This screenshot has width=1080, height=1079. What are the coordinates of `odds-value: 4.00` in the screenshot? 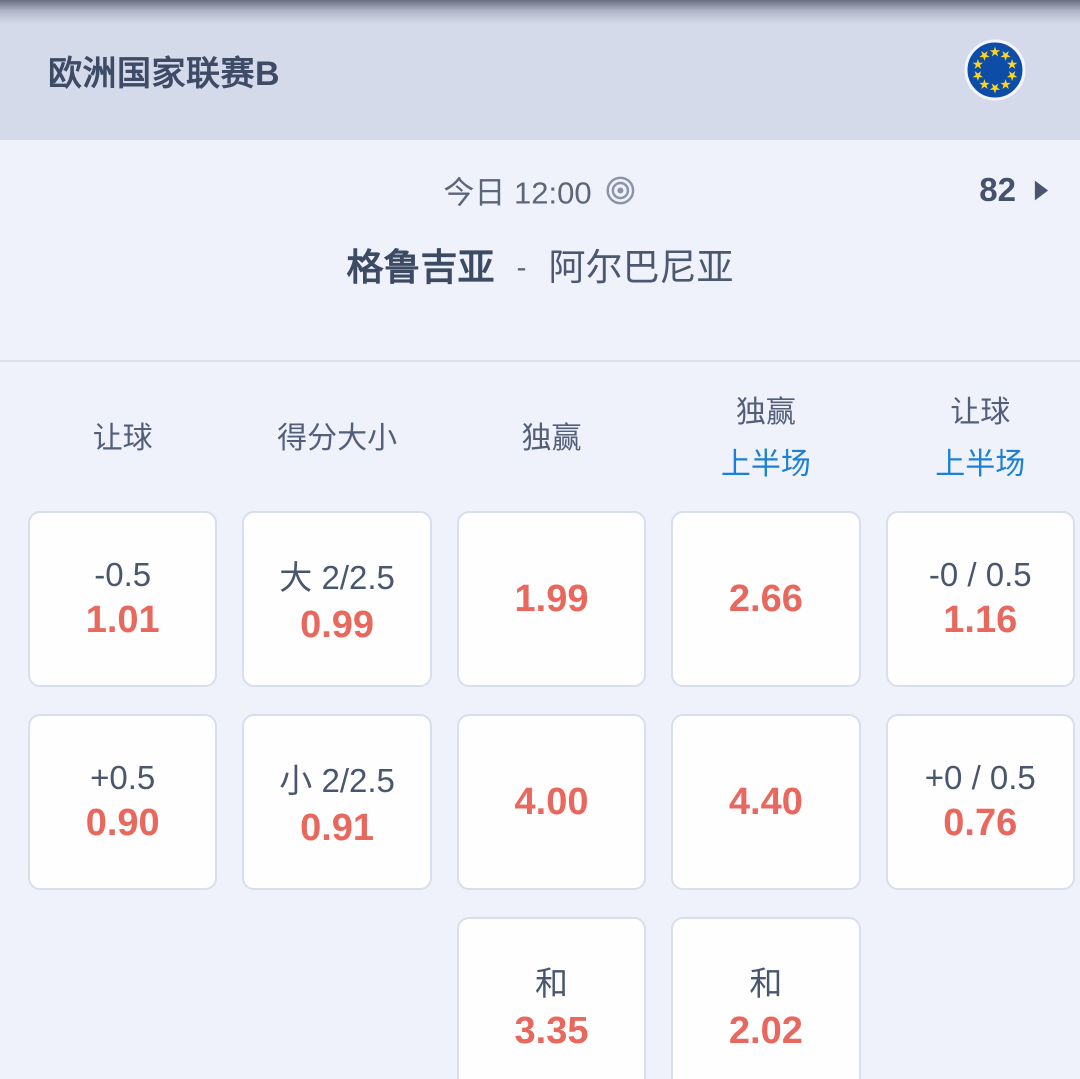 It's located at (551, 801).